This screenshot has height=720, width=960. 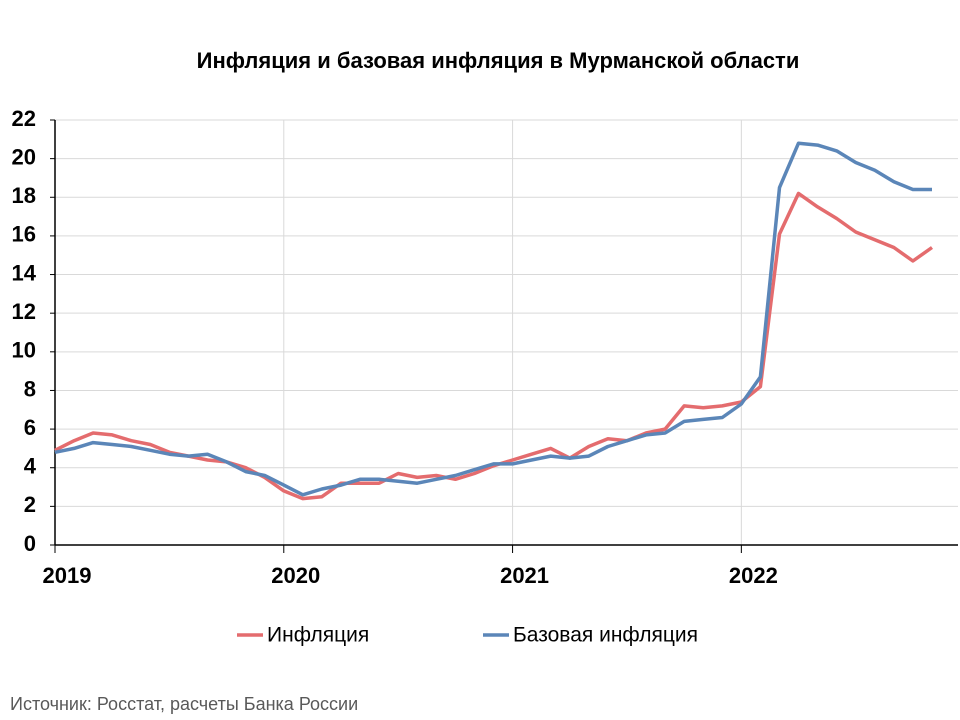 What do you see at coordinates (184, 704) in the screenshot?
I see `source: Источник: Росстат, расчеты Банка России` at bounding box center [184, 704].